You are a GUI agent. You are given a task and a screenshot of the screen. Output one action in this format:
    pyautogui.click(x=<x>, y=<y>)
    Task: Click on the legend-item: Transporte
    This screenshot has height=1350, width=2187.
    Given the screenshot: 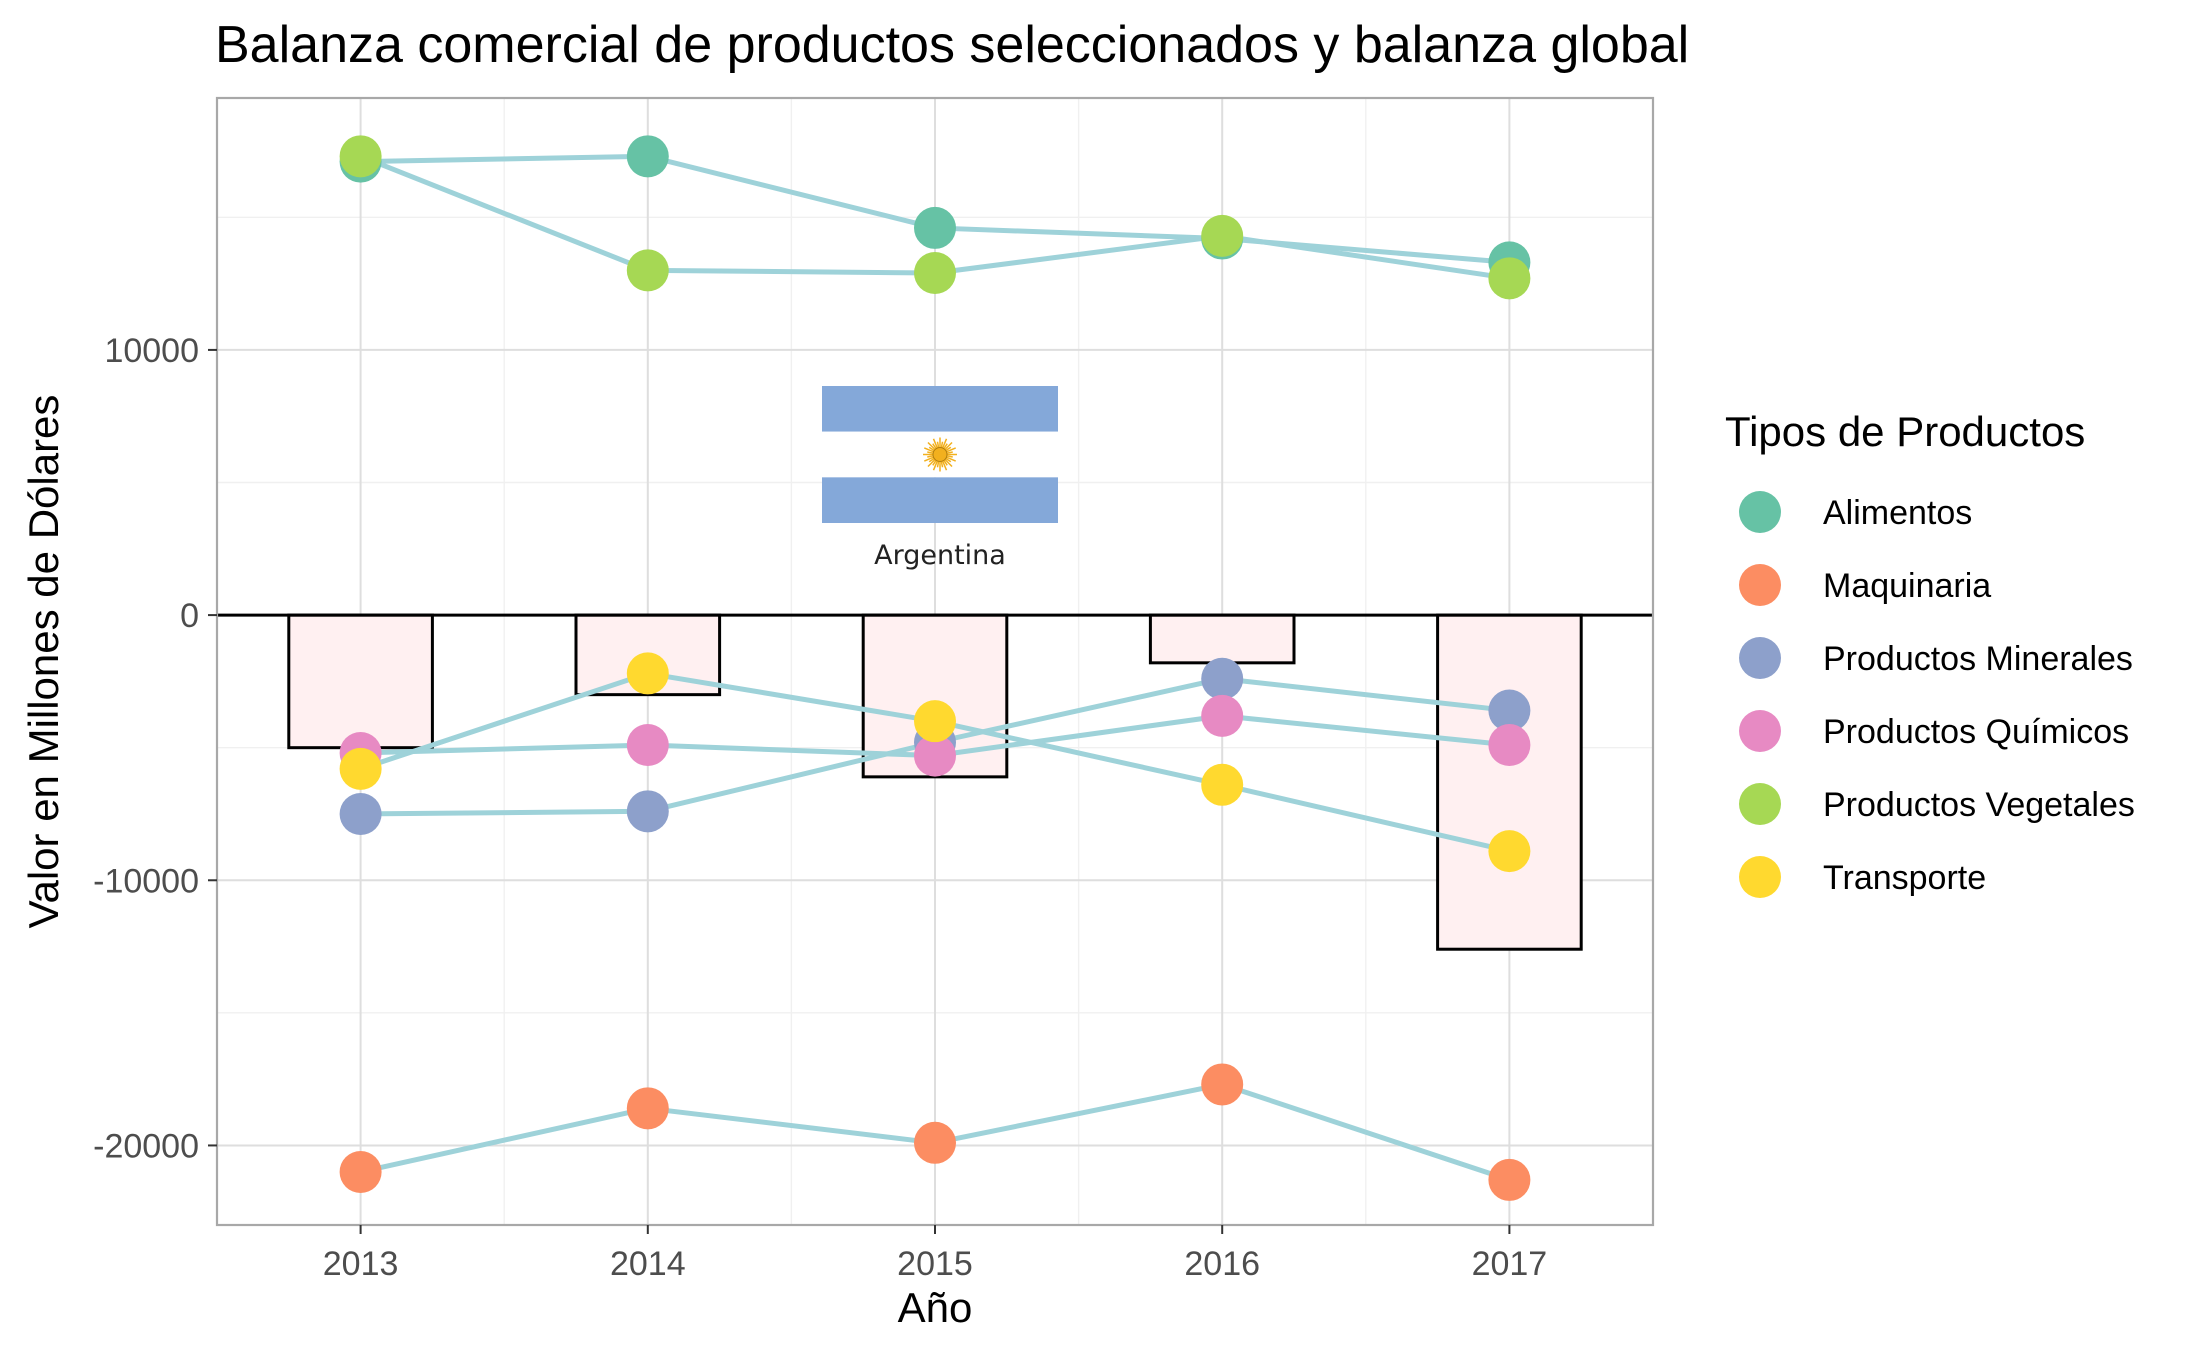 What is the action you would take?
    pyautogui.click(x=1862, y=877)
    